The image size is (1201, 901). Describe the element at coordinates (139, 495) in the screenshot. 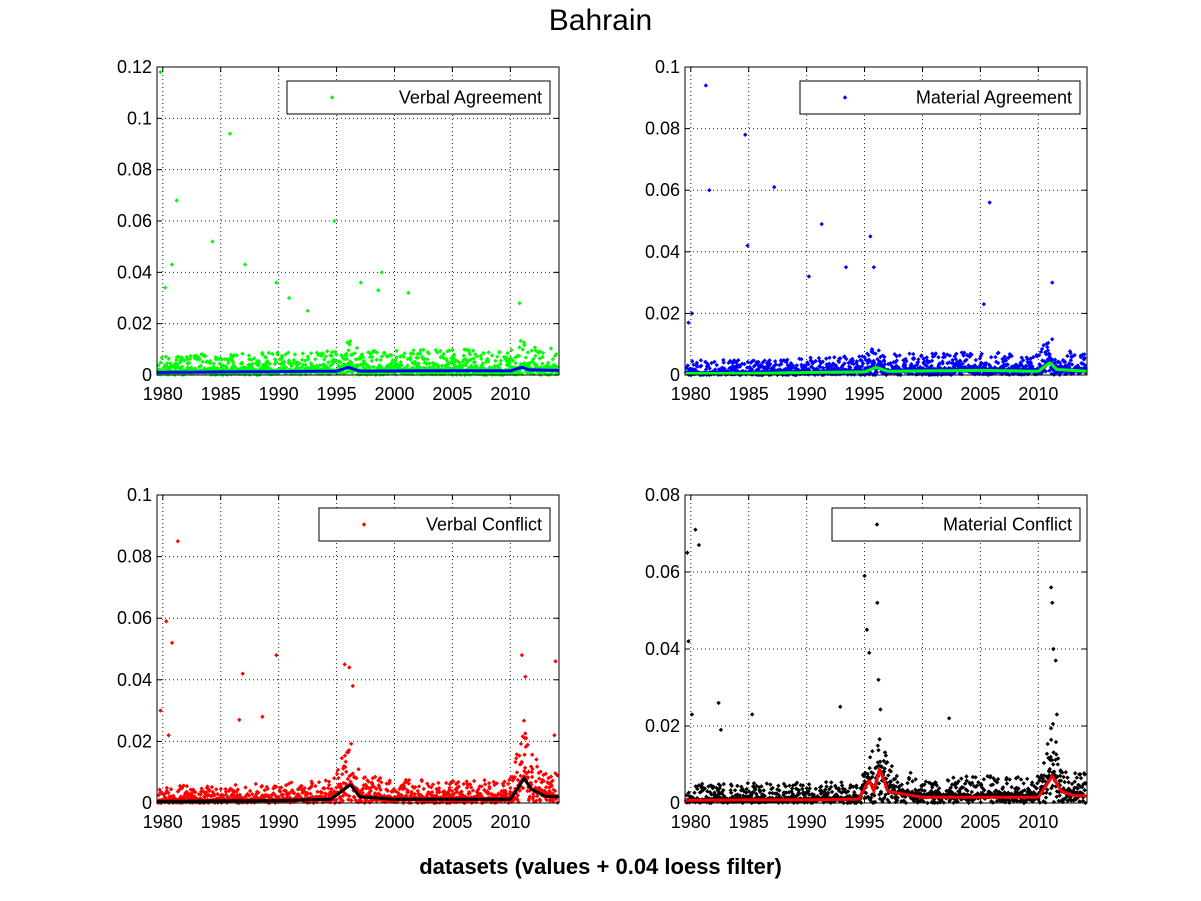

I see `y-tick-label: 0.1` at that location.